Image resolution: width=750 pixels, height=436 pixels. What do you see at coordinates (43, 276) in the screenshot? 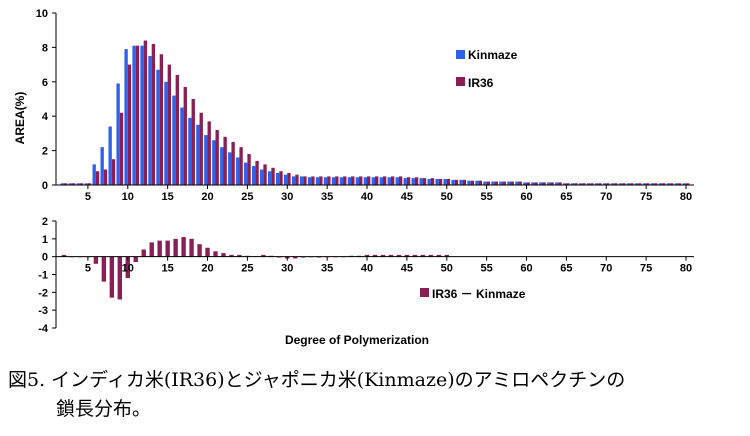
I see `bottom-y-tick-label: -1` at bounding box center [43, 276].